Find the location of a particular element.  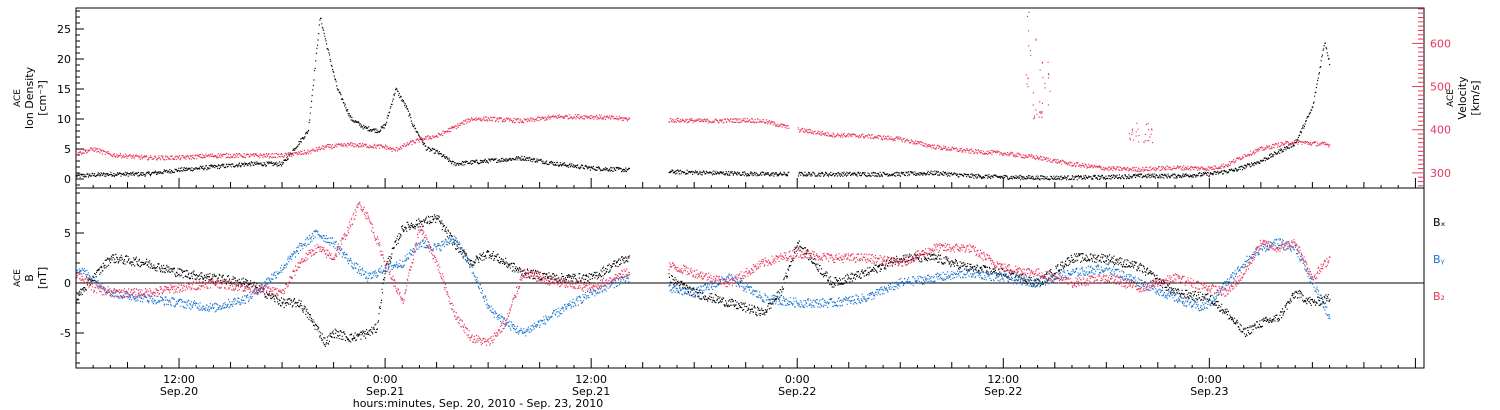

density-axis-title: [cm⁻³] is located at coordinates (42, 98).